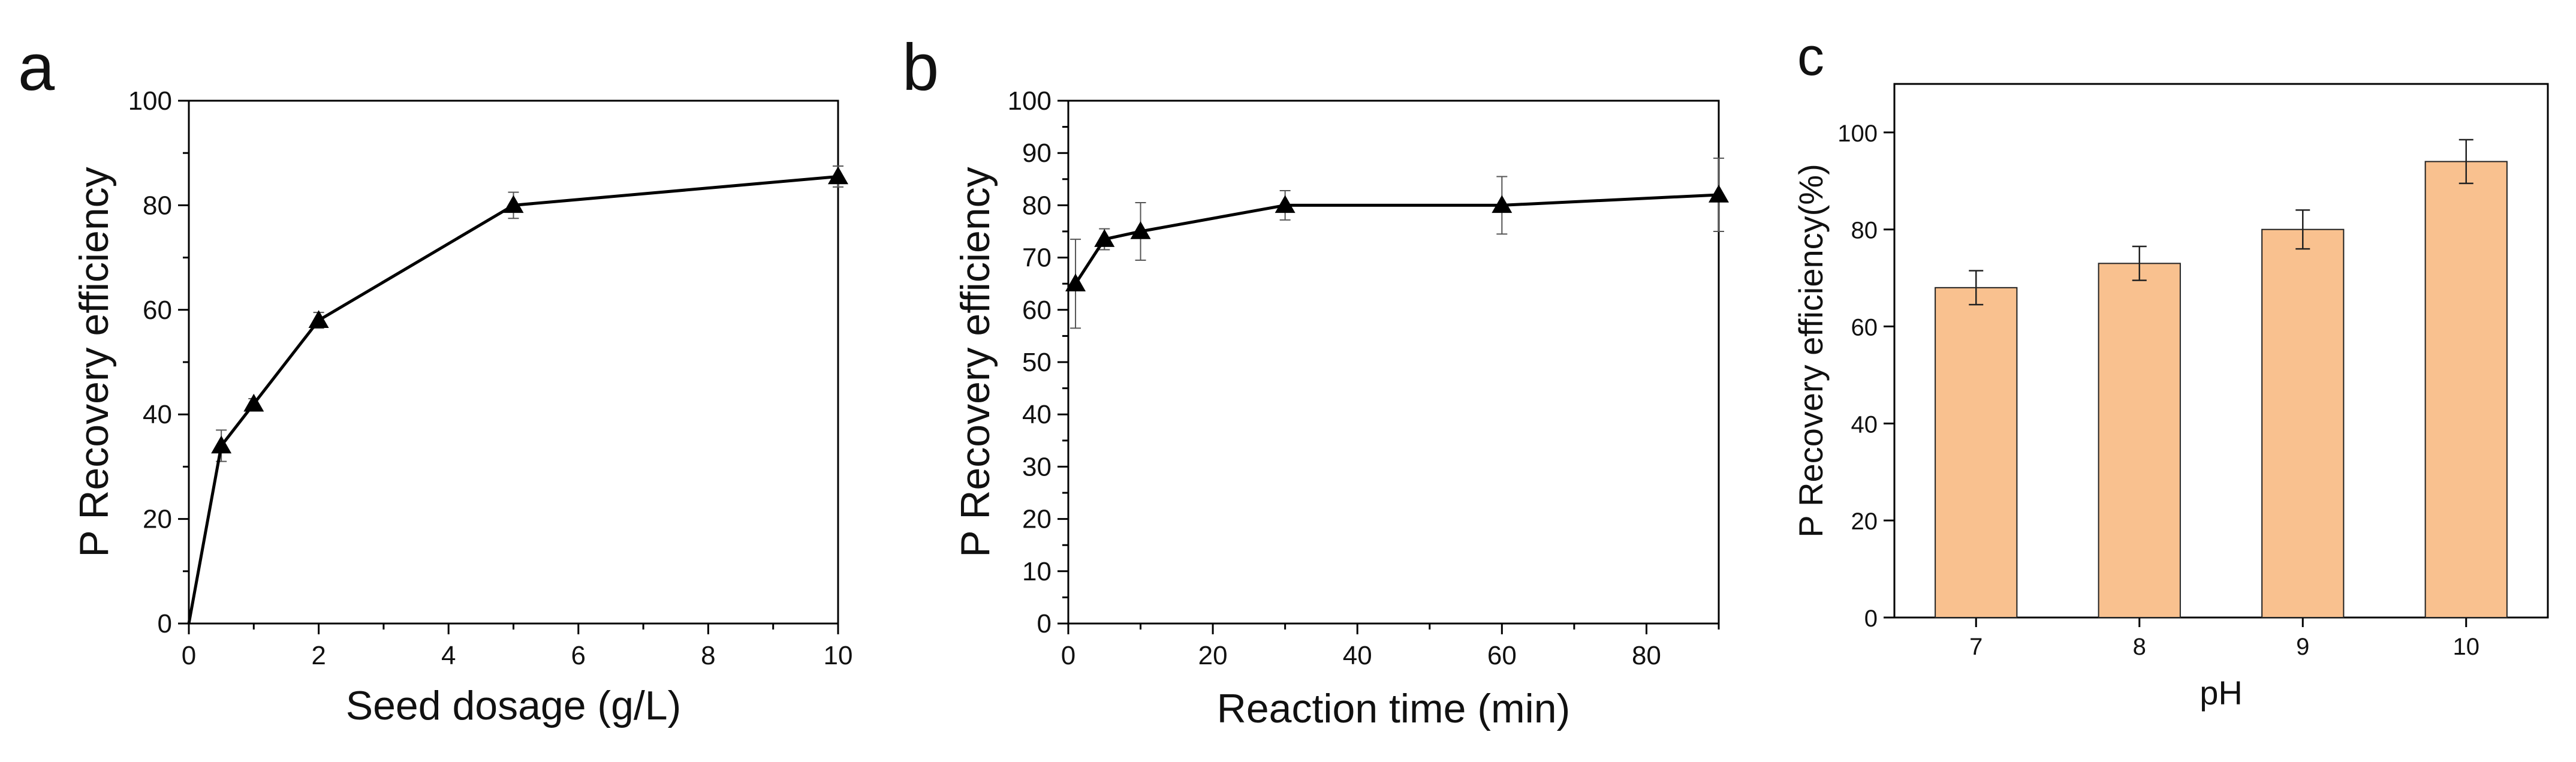 The height and width of the screenshot is (762, 2576). What do you see at coordinates (1976, 647) in the screenshot?
I see `x-tick-label: 7` at bounding box center [1976, 647].